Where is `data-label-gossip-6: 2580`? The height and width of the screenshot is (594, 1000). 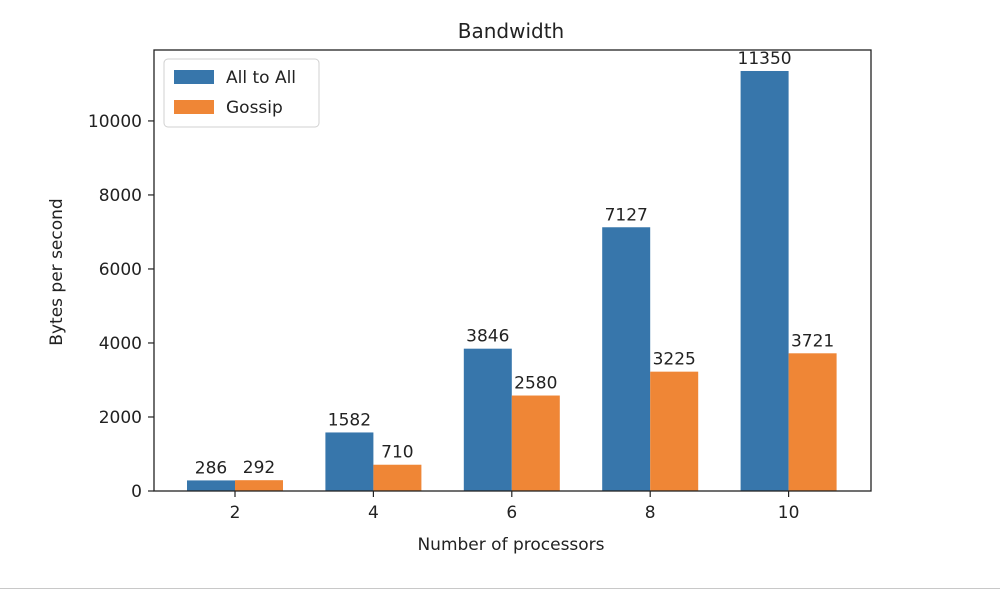
data-label-gossip-6: 2580 is located at coordinates (535, 384).